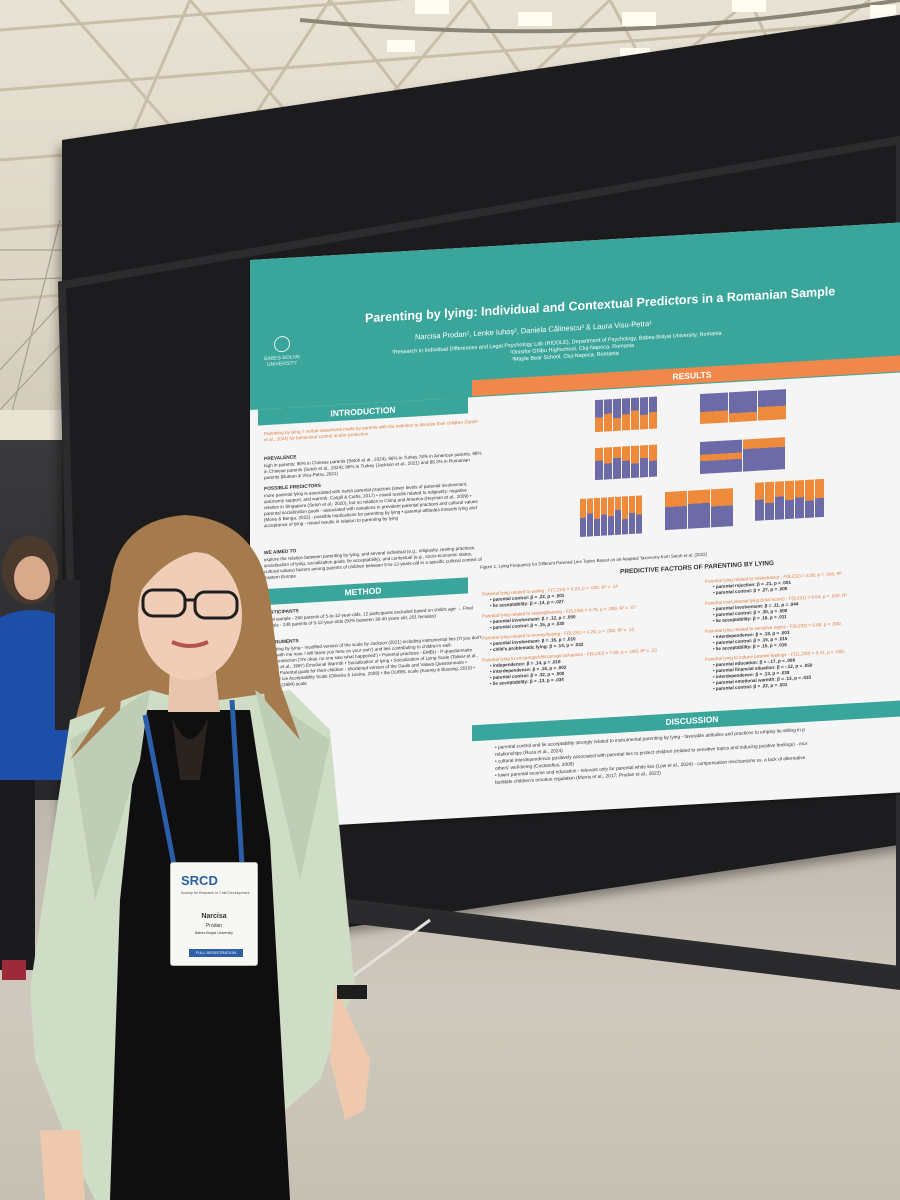 The height and width of the screenshot is (1200, 900). What do you see at coordinates (199, 880) in the screenshot?
I see `badge-brand: SRCD` at bounding box center [199, 880].